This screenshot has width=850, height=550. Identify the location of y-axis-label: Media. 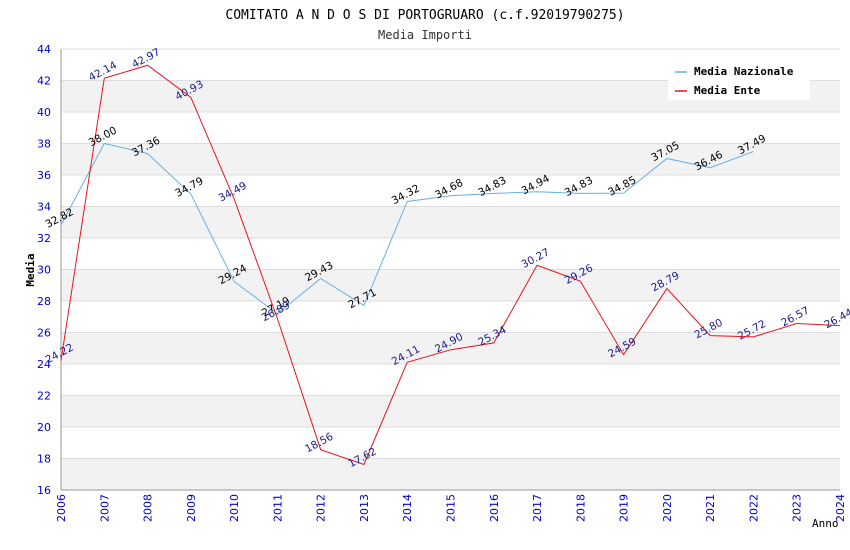
(30, 269).